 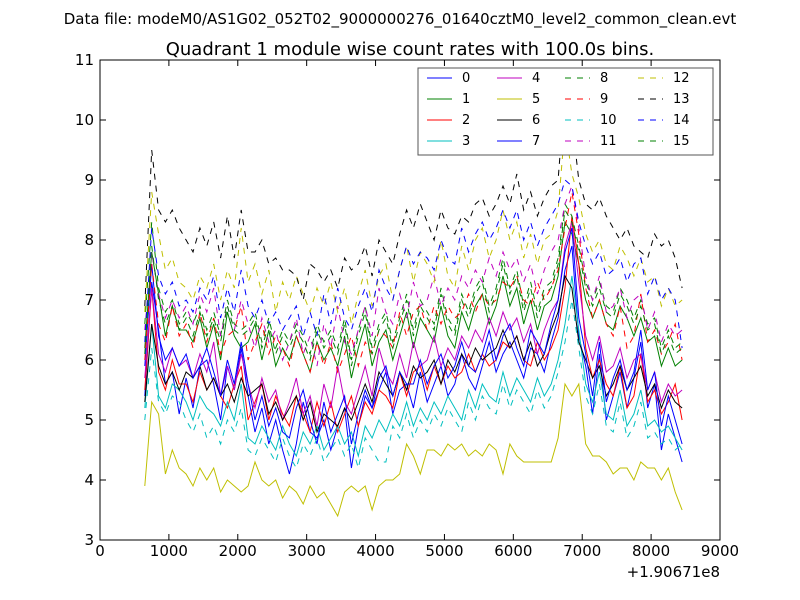 What do you see at coordinates (307, 551) in the screenshot?
I see `x-tick-label: 3000` at bounding box center [307, 551].